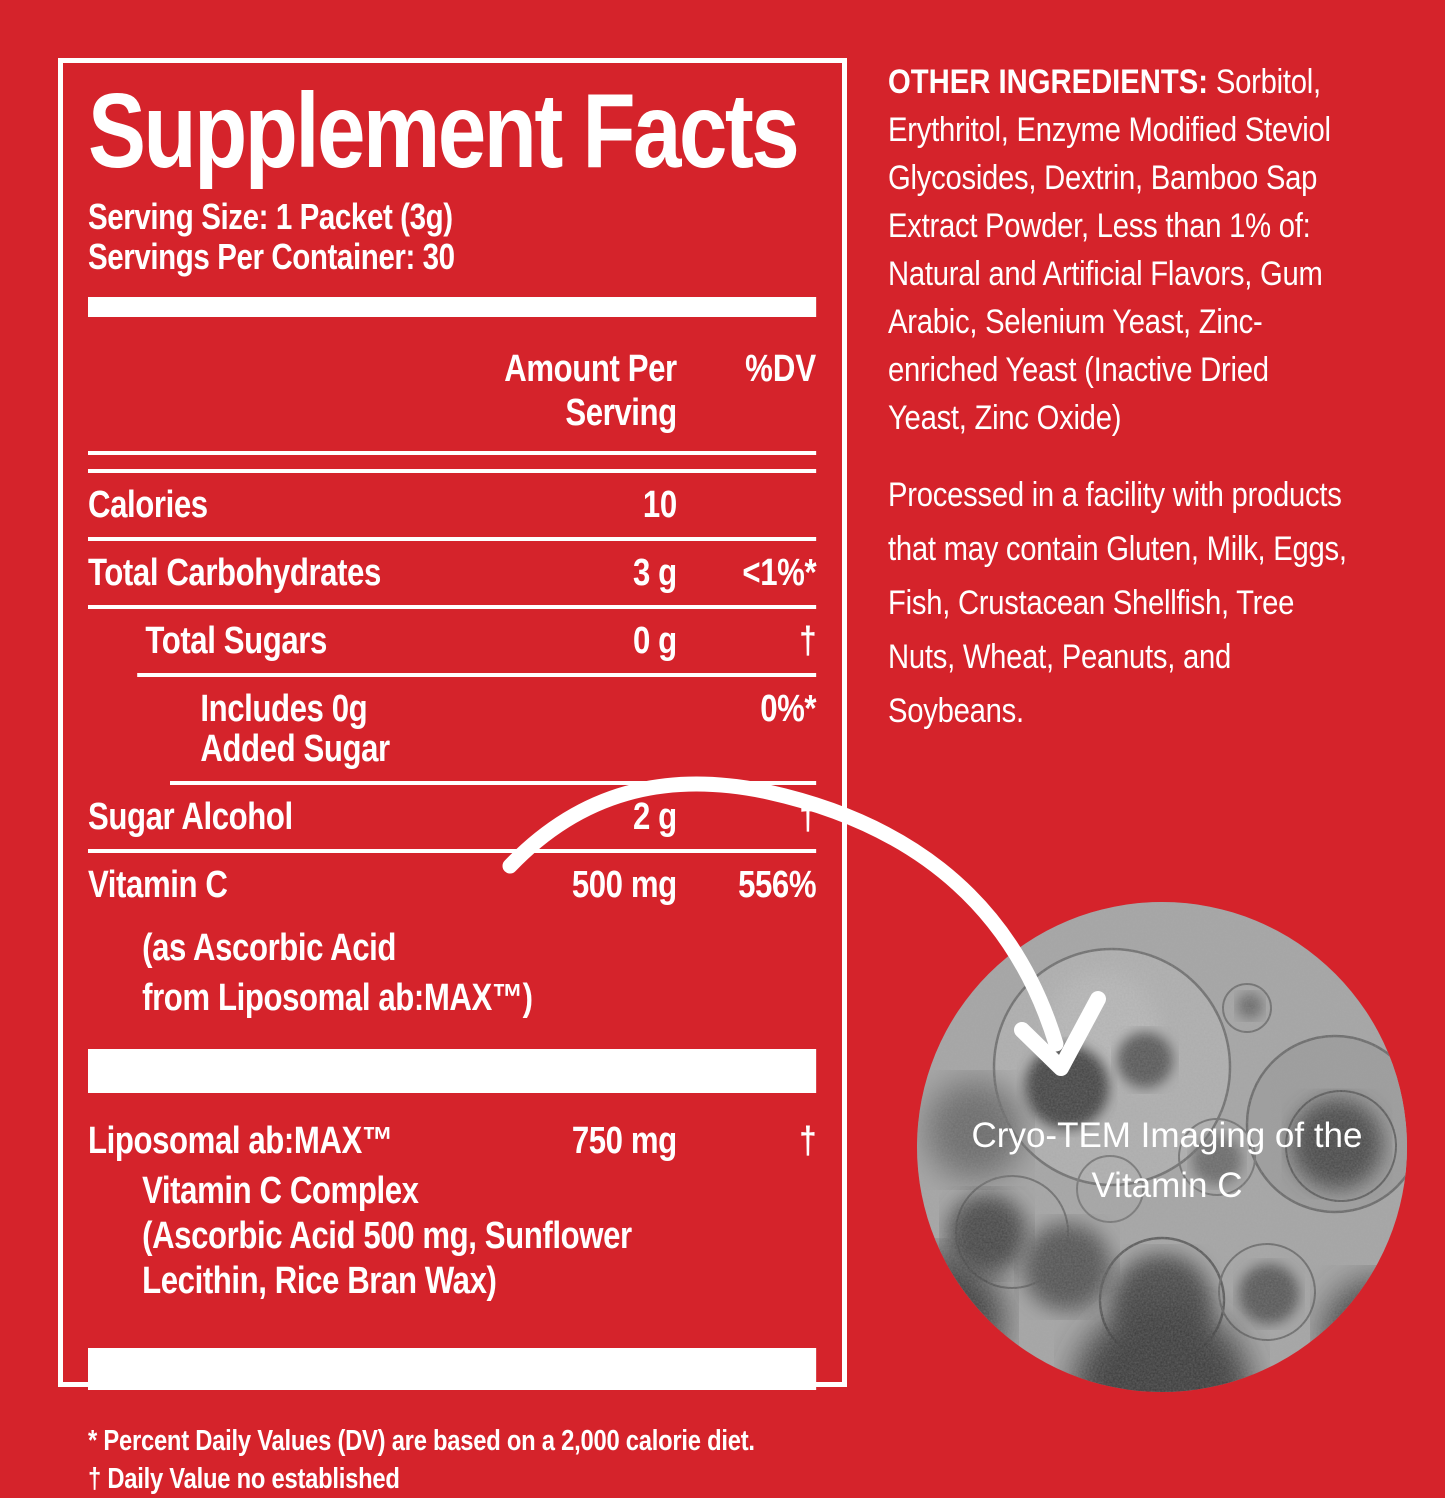 The height and width of the screenshot is (1498, 1445). What do you see at coordinates (452, 729) in the screenshot?
I see `table-row: Includes 0g Added Sugar 0%*` at bounding box center [452, 729].